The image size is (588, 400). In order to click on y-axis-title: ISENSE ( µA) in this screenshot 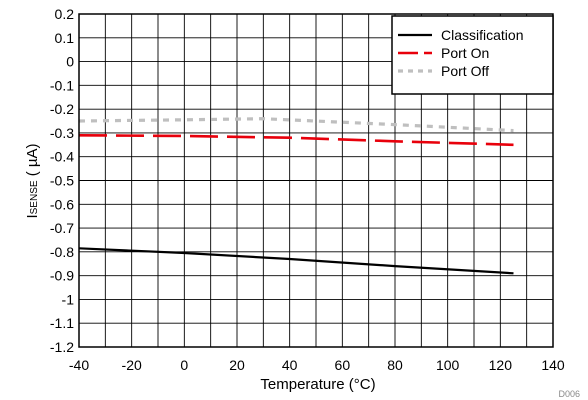, I will do `click(32, 180)`.